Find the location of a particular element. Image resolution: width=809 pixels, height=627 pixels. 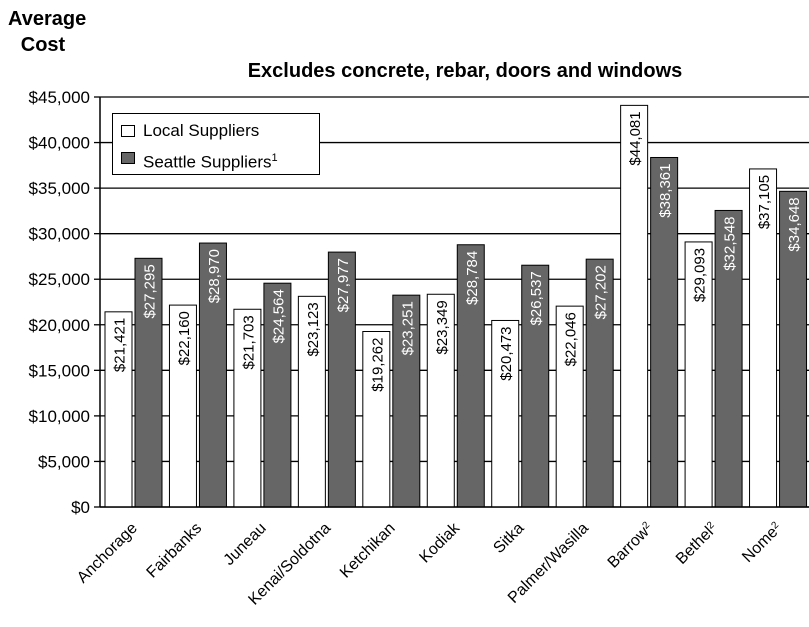

bar-value-label: $29,093 is located at coordinates (700, 275).